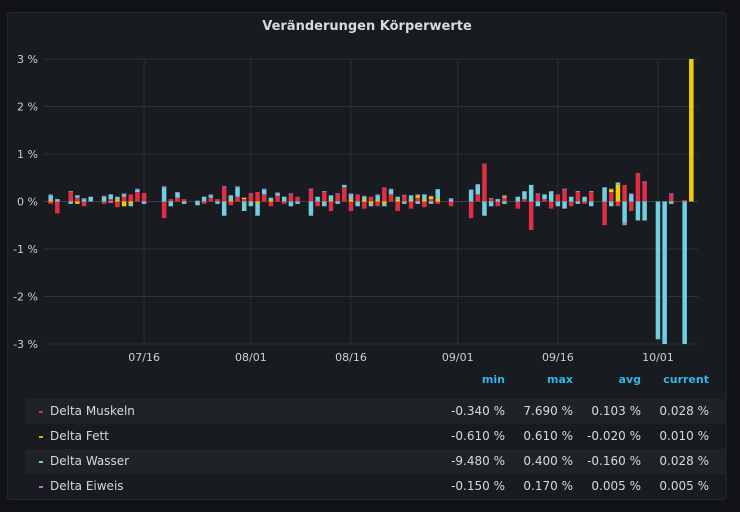 This screenshot has height=512, width=740. What do you see at coordinates (41, 437) in the screenshot?
I see `legend-swatch-fett` at bounding box center [41, 437].